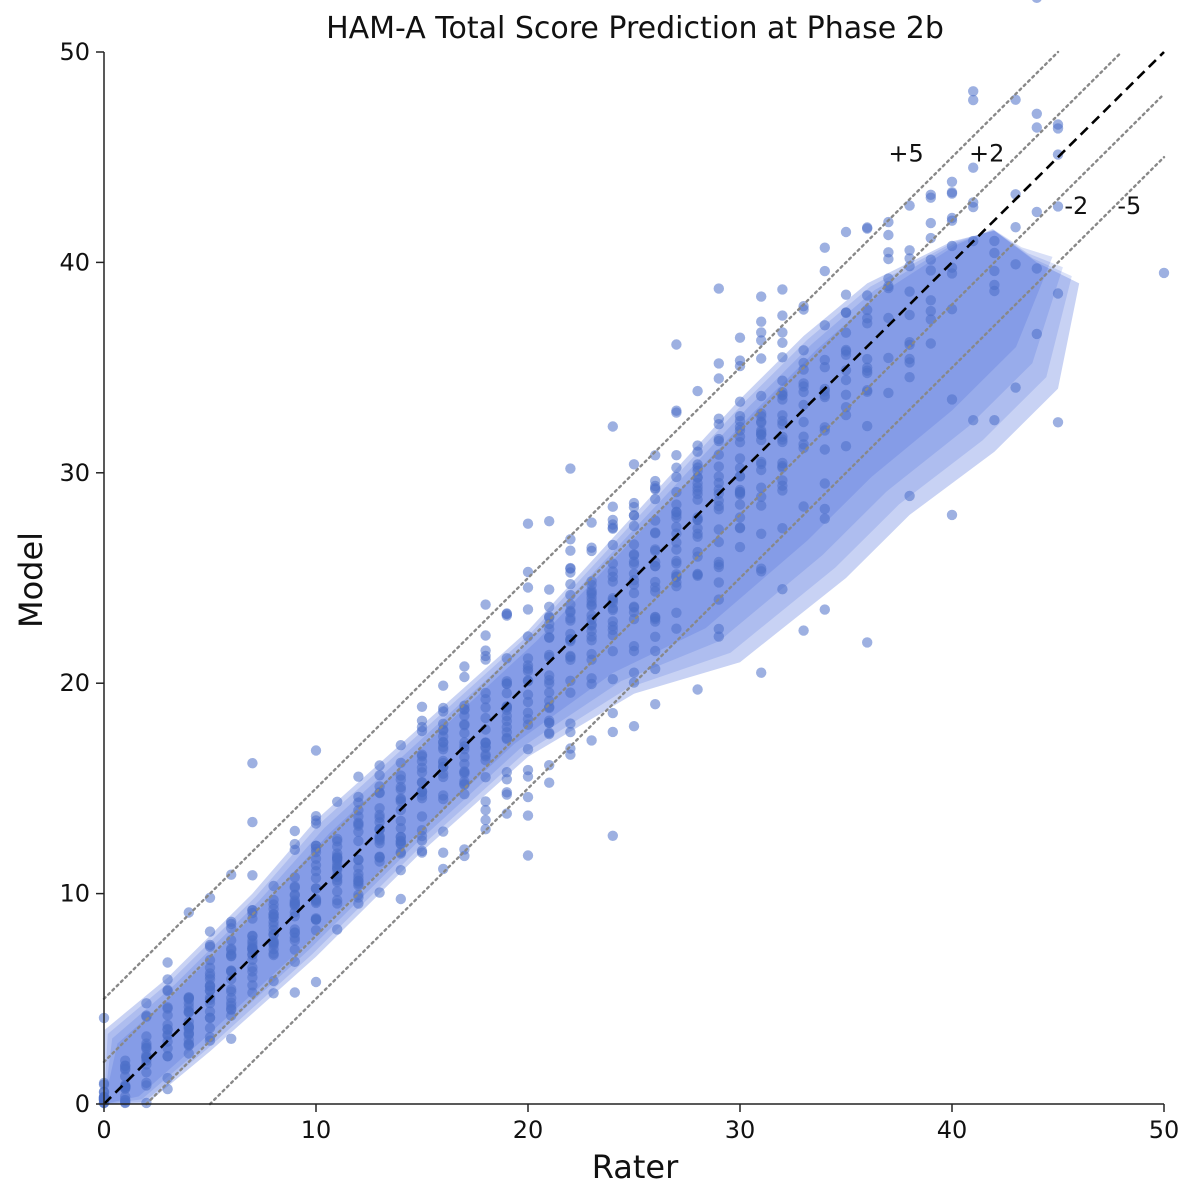 This screenshot has width=1197, height=1200. Describe the element at coordinates (74, 473) in the screenshot. I see `y-tick-label: 30` at that location.